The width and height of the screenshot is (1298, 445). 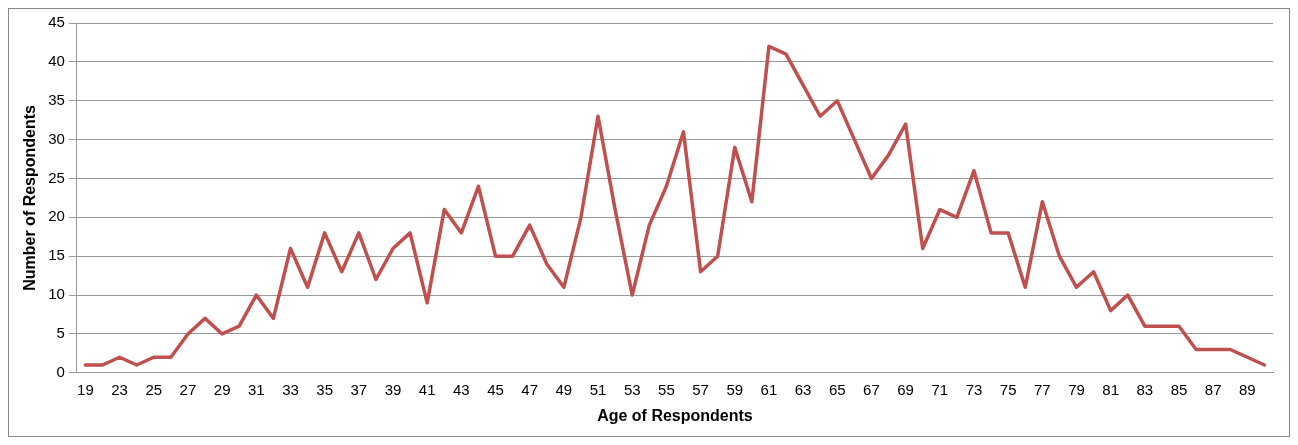 What do you see at coordinates (359, 389) in the screenshot?
I see `x-tick-label: 37` at bounding box center [359, 389].